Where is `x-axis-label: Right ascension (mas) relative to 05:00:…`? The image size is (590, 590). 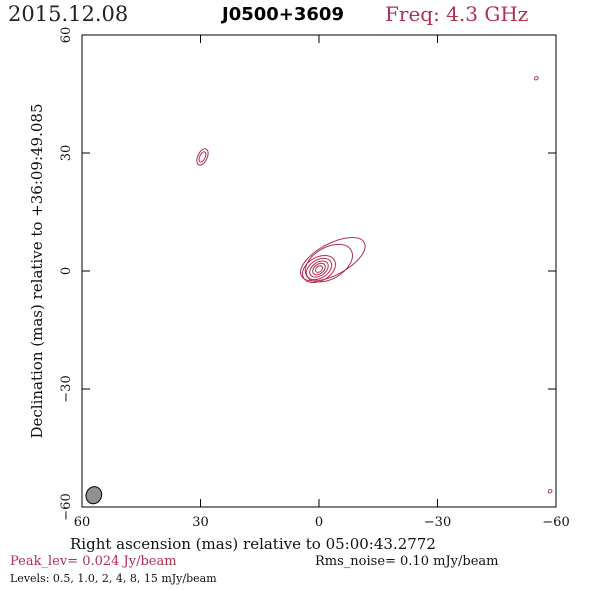
x-axis-label: Right ascension (mas) relative to 05:00:… is located at coordinates (253, 544).